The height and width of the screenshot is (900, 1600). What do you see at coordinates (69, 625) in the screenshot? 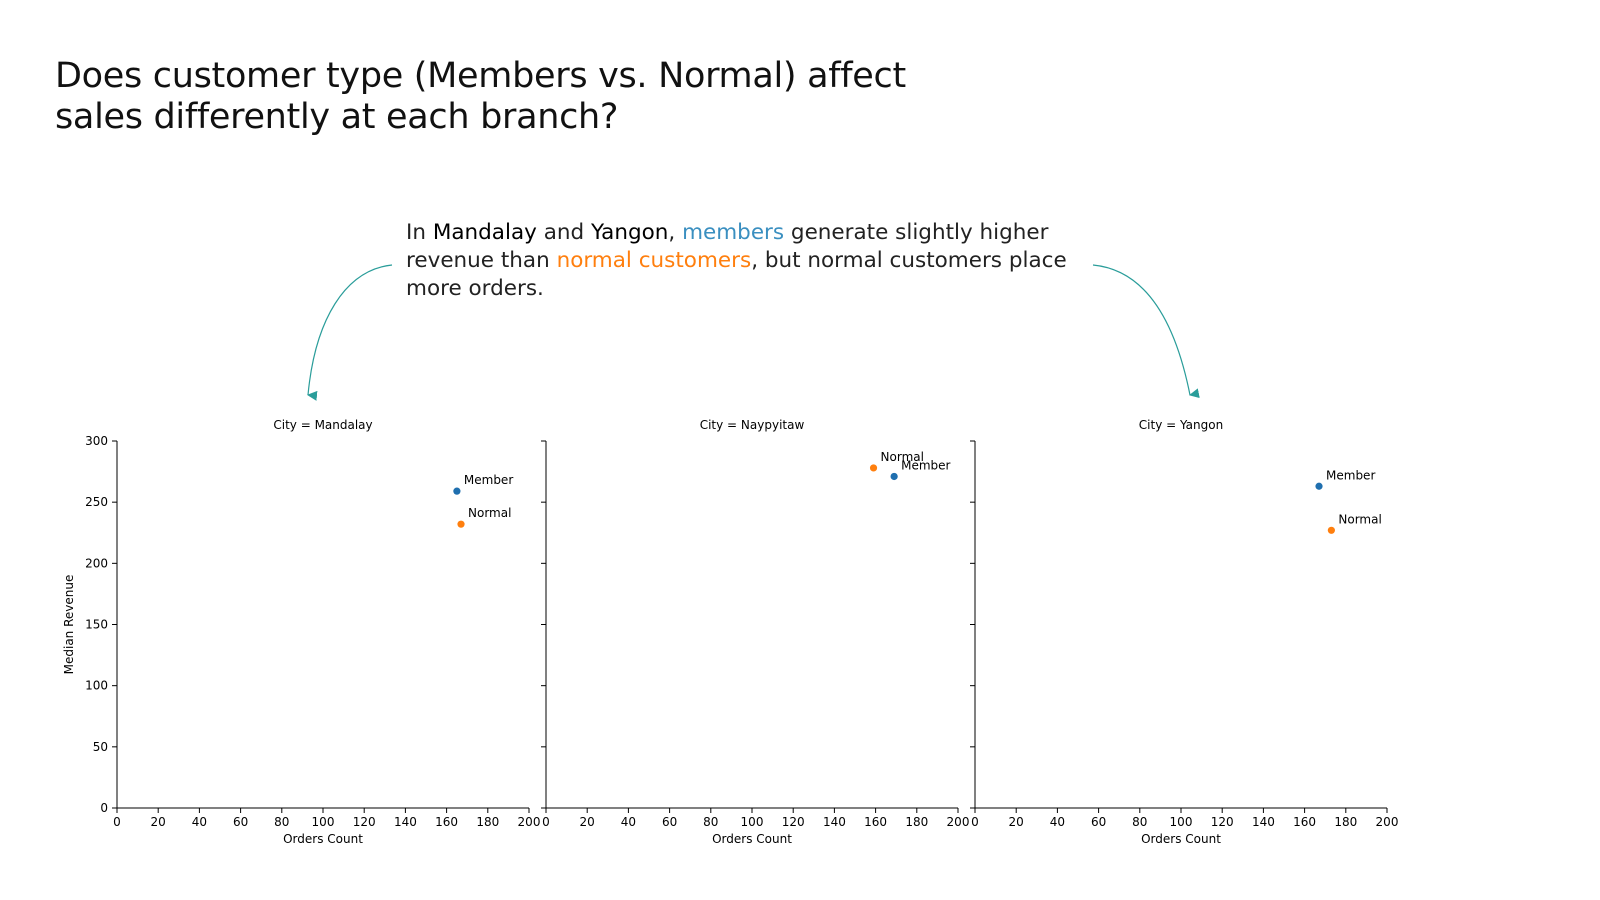
I see `y-axis-label: Median Revenue` at bounding box center [69, 625].